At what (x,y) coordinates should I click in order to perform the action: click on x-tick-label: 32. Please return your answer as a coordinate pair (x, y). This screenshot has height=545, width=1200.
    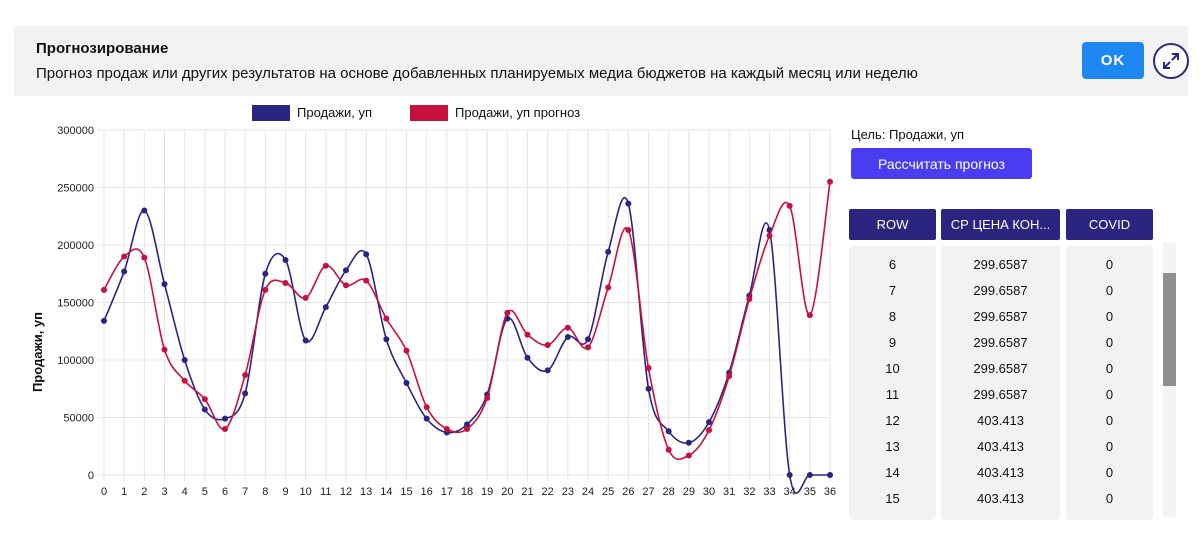
    Looking at the image, I should click on (749, 492).